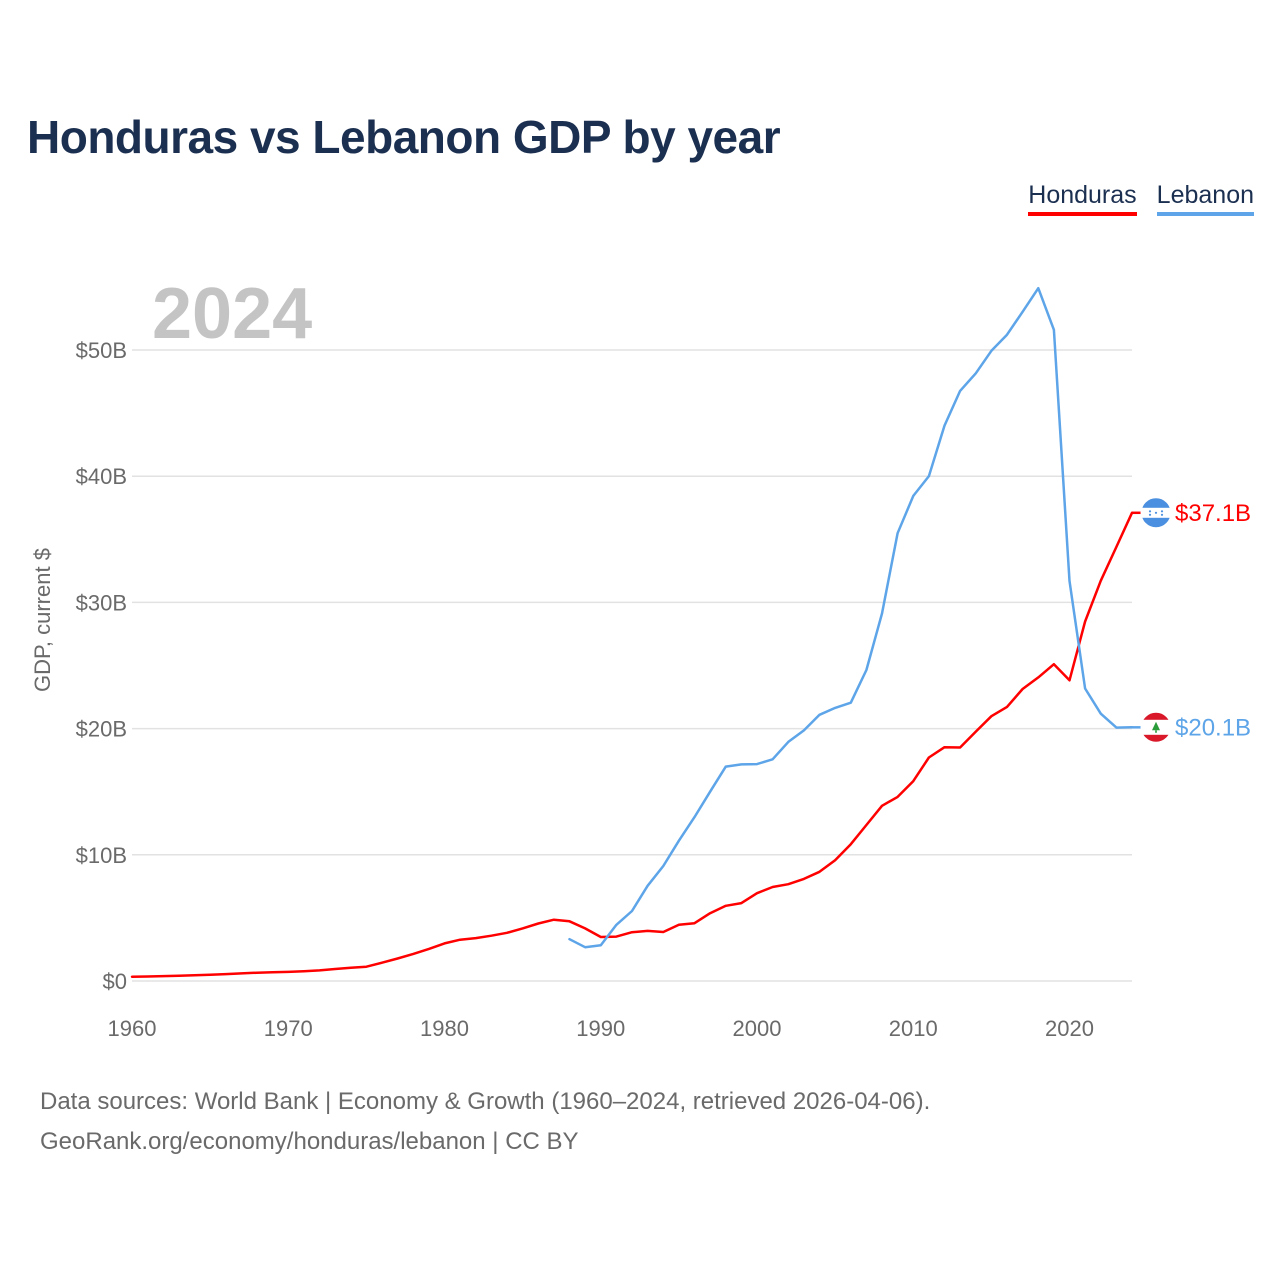 This screenshot has height=1280, width=1280. What do you see at coordinates (101, 855) in the screenshot?
I see `y-tick-label: $10B` at bounding box center [101, 855].